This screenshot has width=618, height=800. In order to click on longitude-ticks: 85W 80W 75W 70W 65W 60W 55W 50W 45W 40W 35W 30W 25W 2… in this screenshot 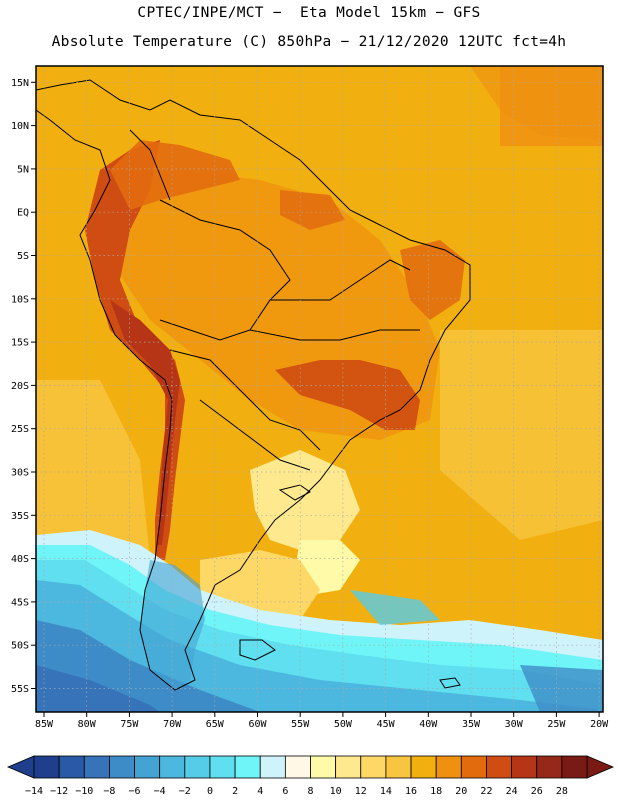, I will do `click(322, 721)`.